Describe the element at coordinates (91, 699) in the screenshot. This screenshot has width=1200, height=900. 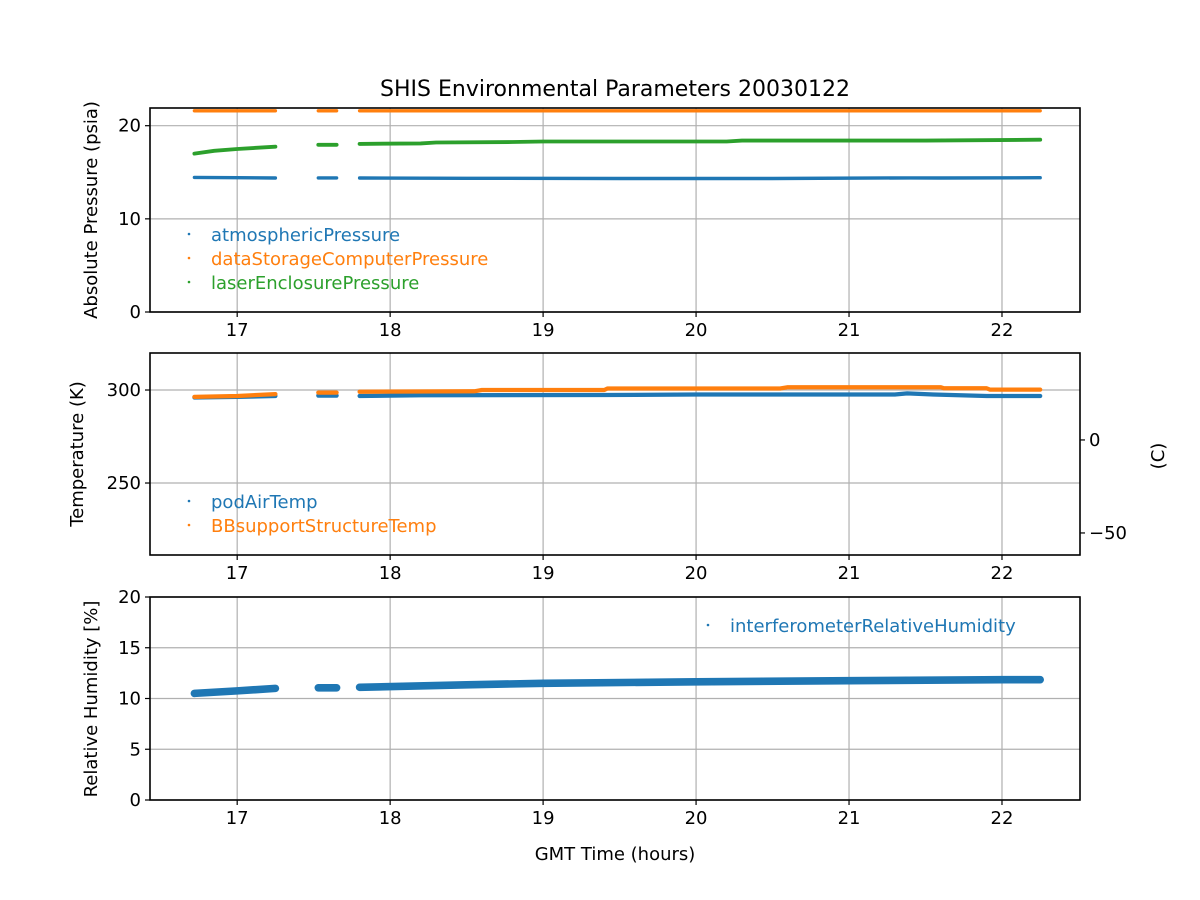
I see `humidity-ylabel: Relative Humidity [%]` at that location.